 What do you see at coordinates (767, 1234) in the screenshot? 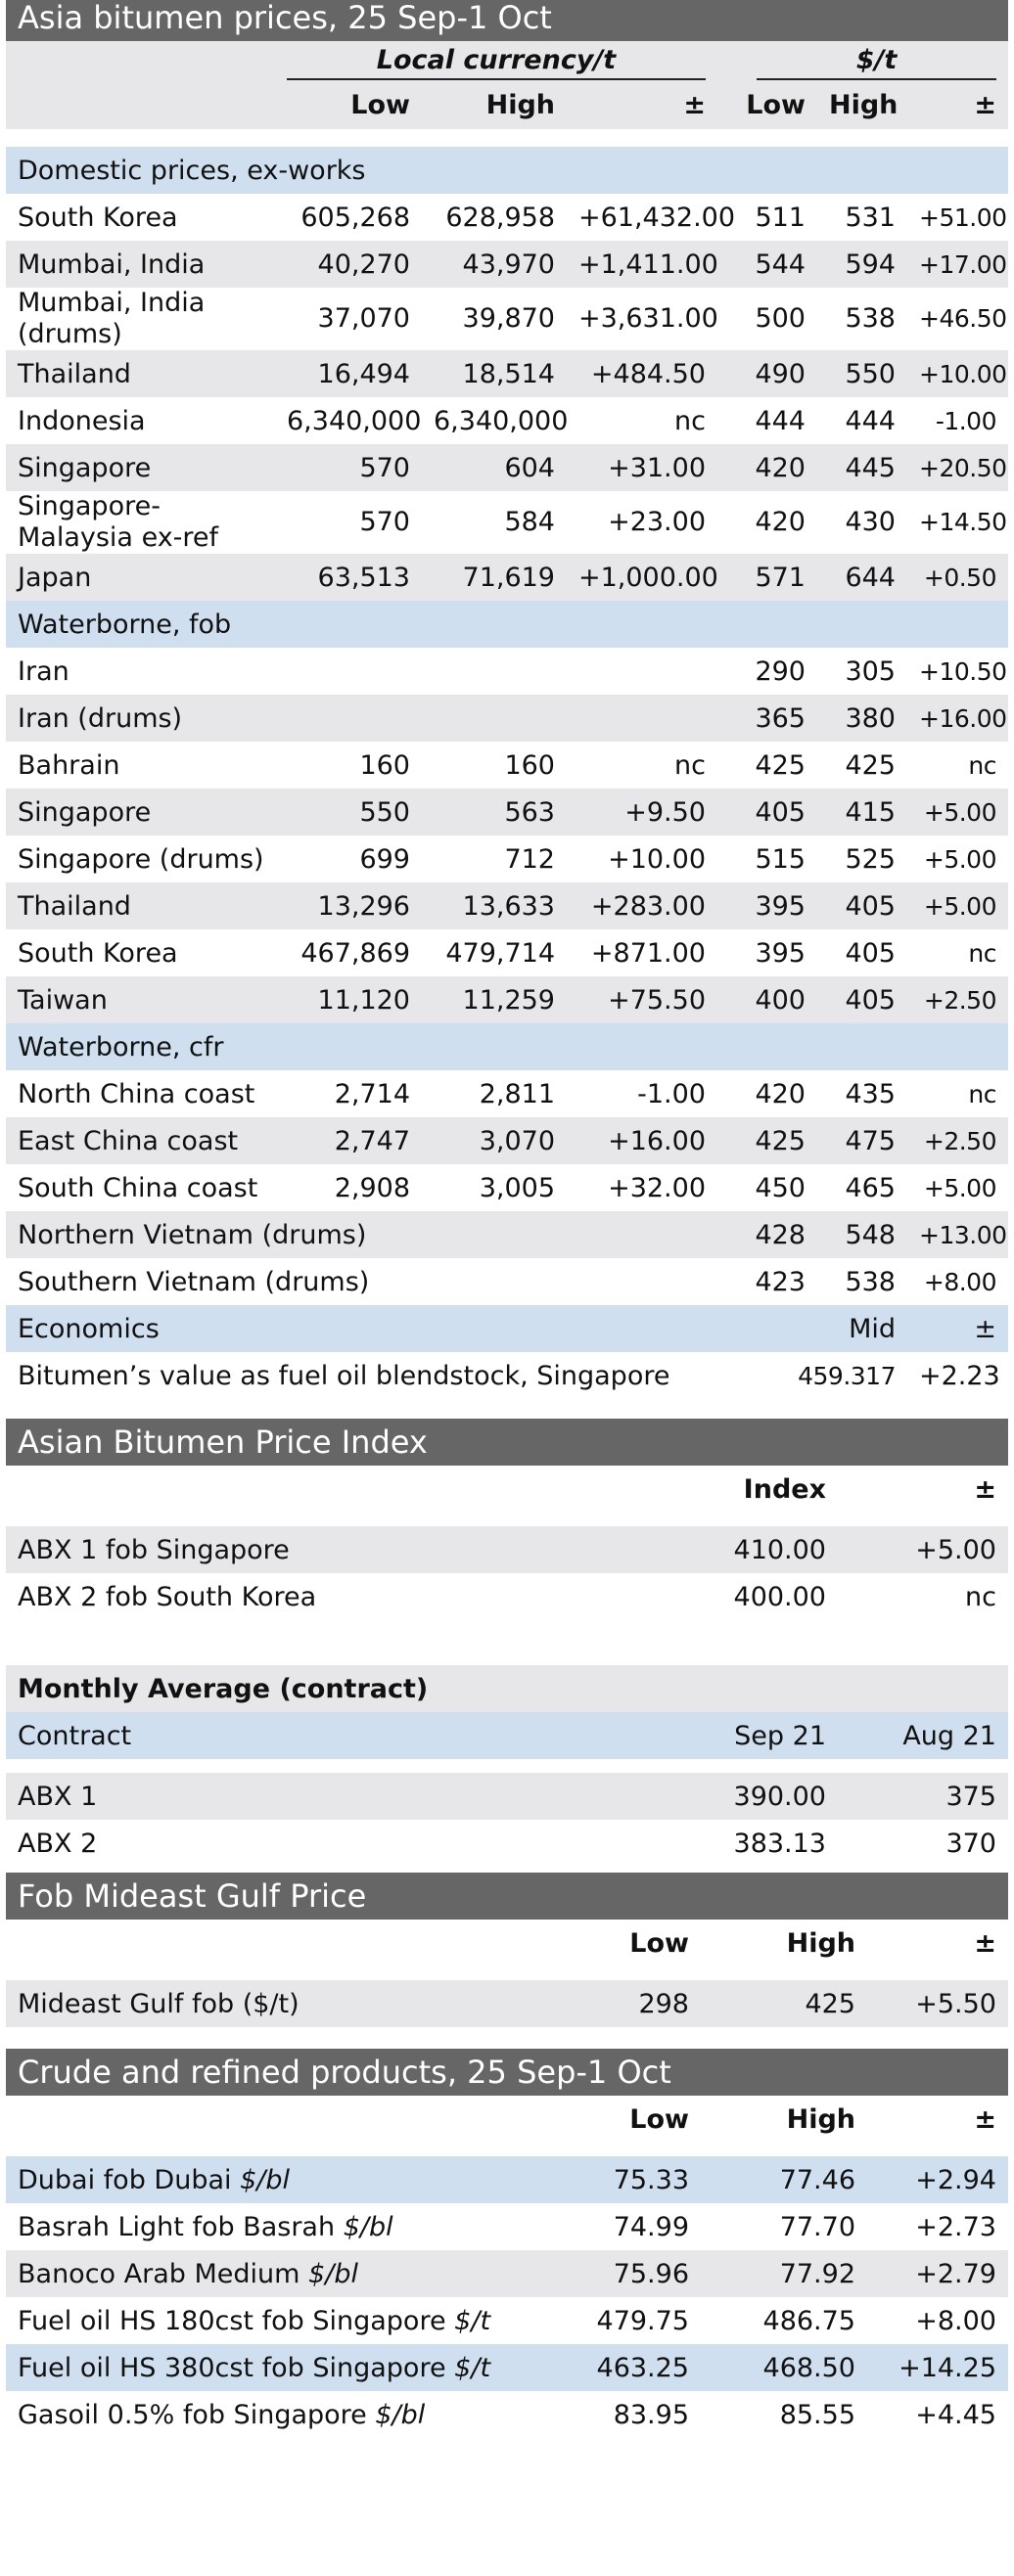
I see `row-low-usd: 428` at bounding box center [767, 1234].